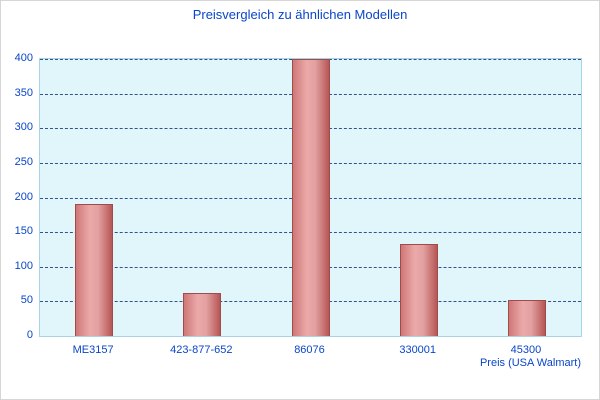  What do you see at coordinates (309, 350) in the screenshot?
I see `x-tick-label-86076: 86076` at bounding box center [309, 350].